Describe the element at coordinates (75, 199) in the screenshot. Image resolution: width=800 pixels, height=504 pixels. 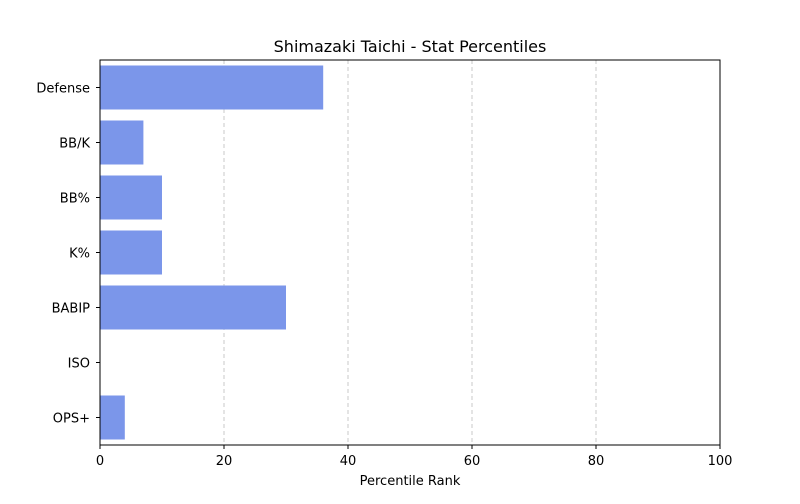
I see `y-tick-label: BB%` at that location.